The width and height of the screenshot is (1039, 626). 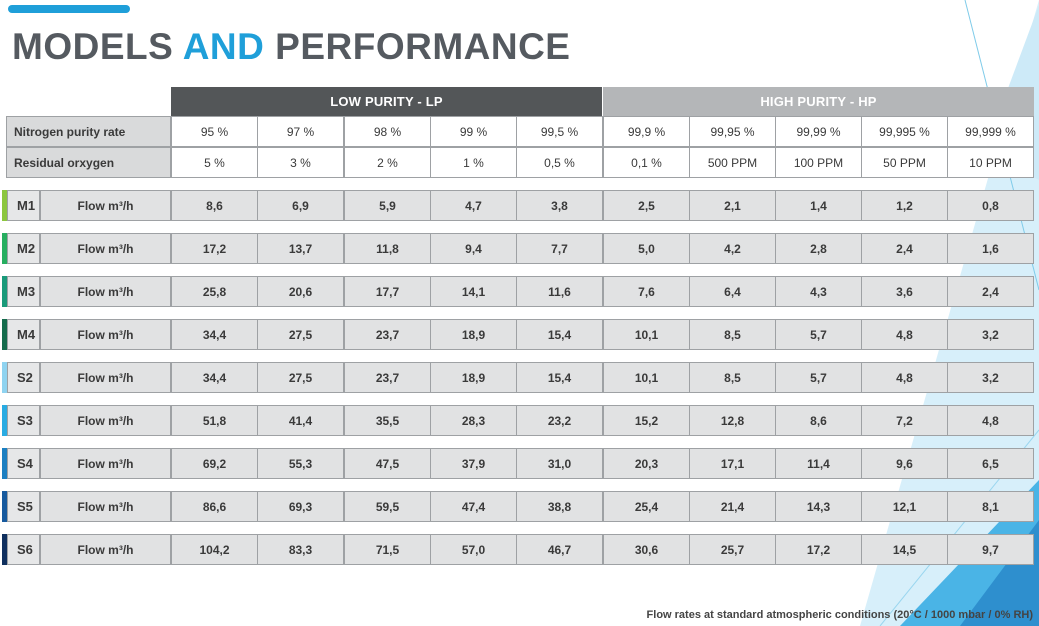 I want to click on flow-value: 23,2, so click(x=559, y=420).